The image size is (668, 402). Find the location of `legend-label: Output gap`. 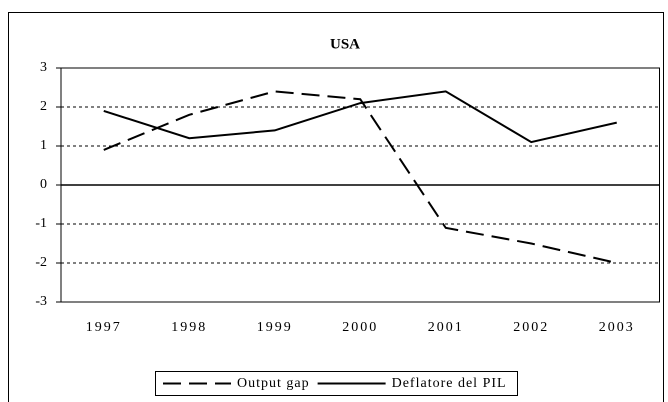

legend-label: Output gap is located at coordinates (273, 383).